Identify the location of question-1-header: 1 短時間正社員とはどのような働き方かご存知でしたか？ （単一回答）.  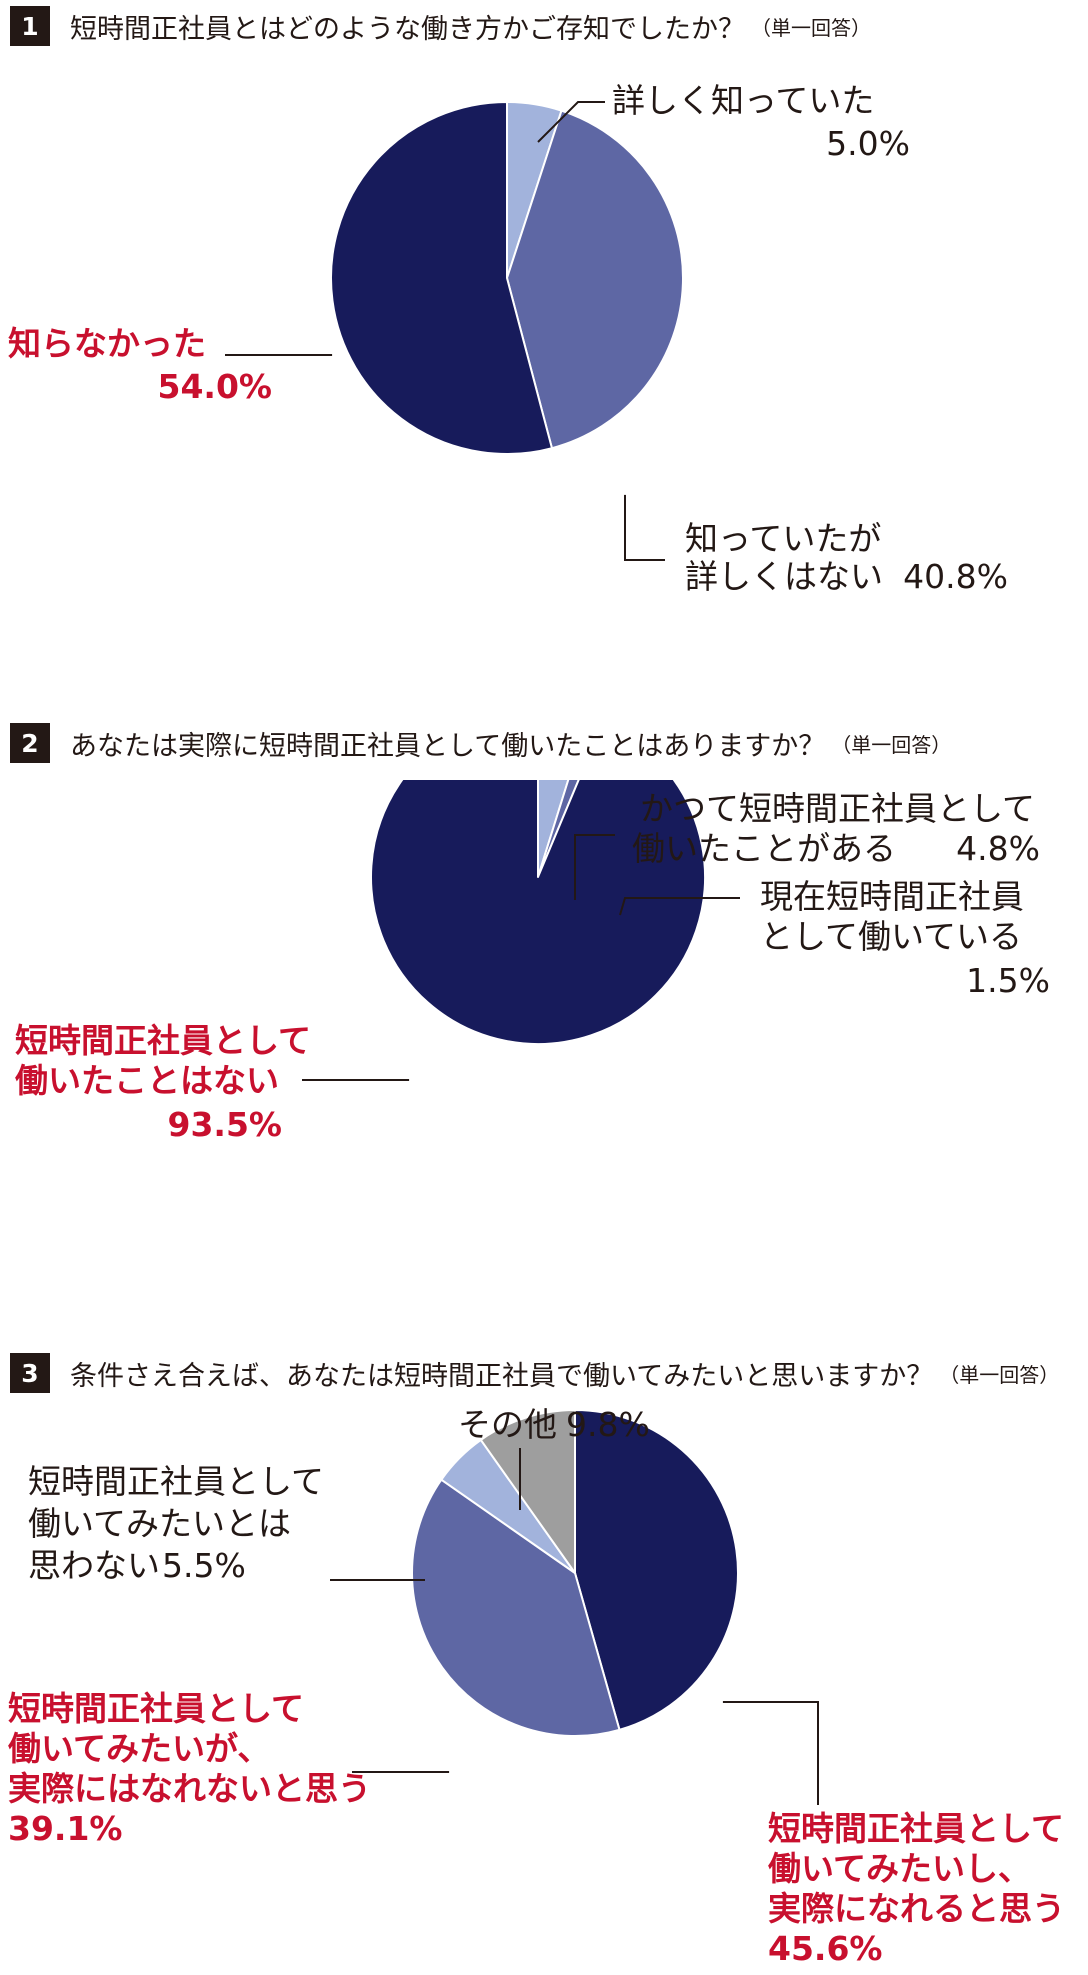
(545, 26).